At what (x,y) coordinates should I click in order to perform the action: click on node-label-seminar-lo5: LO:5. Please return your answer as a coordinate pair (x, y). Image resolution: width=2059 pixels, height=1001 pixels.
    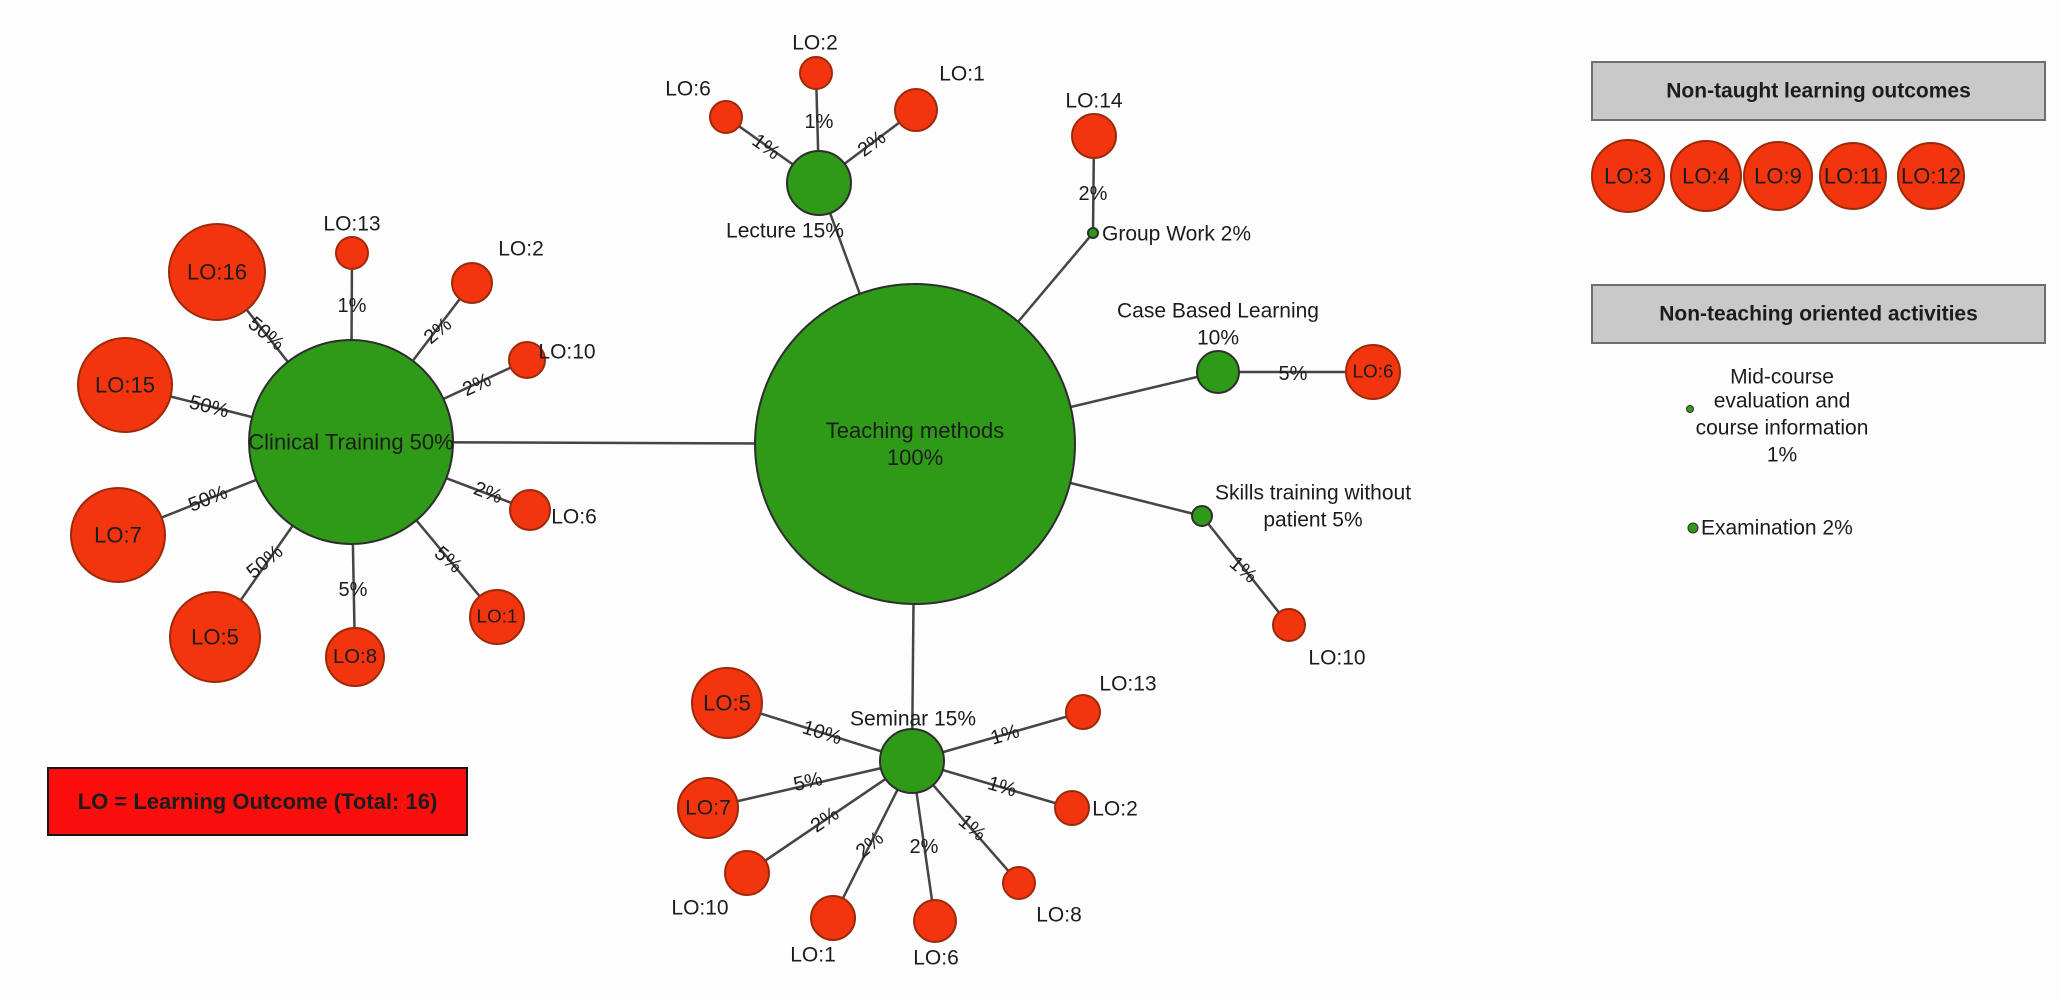
    Looking at the image, I should click on (727, 703).